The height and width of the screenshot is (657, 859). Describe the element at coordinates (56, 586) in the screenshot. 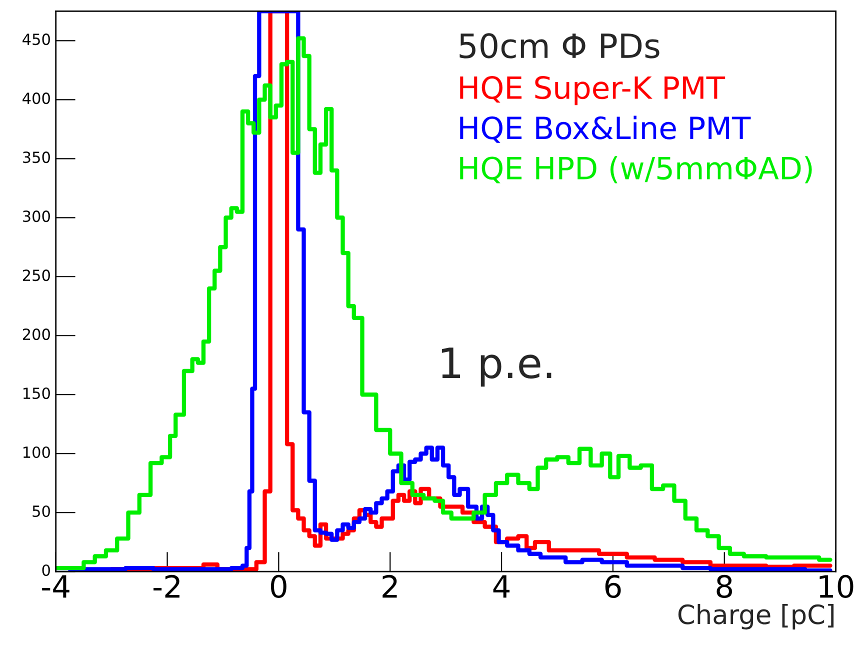

I see `x-tick-label: -4` at that location.